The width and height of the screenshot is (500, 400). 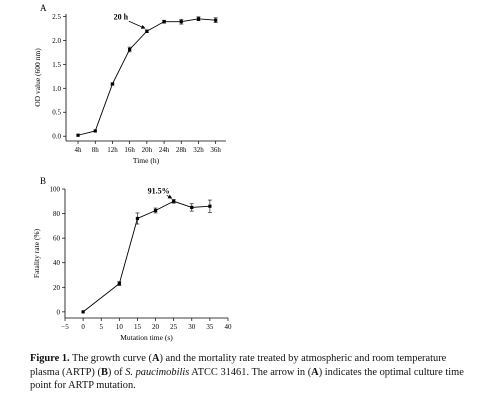 What do you see at coordinates (56, 65) in the screenshot?
I see `y-tick-label: 1.5` at bounding box center [56, 65].